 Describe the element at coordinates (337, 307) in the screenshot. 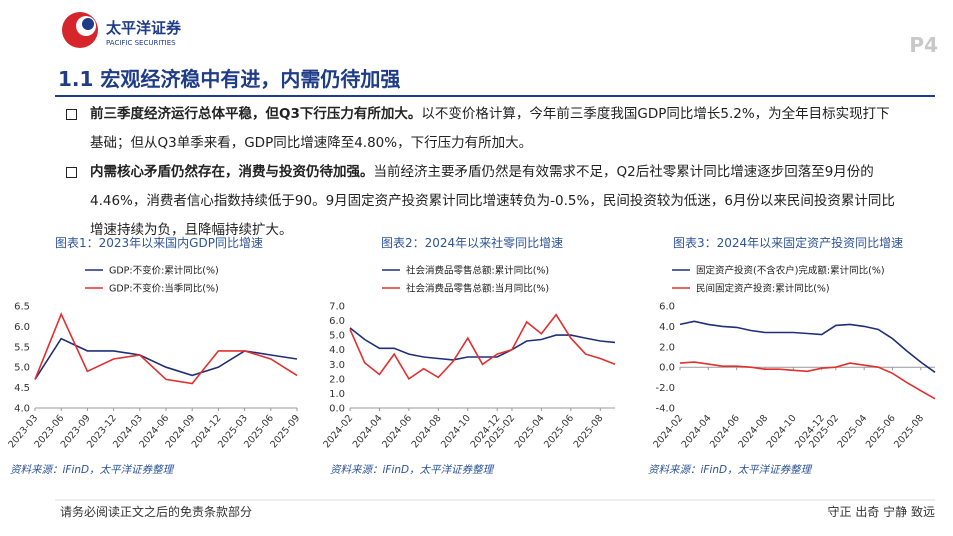

I see `y-tick-label: 7.0` at that location.